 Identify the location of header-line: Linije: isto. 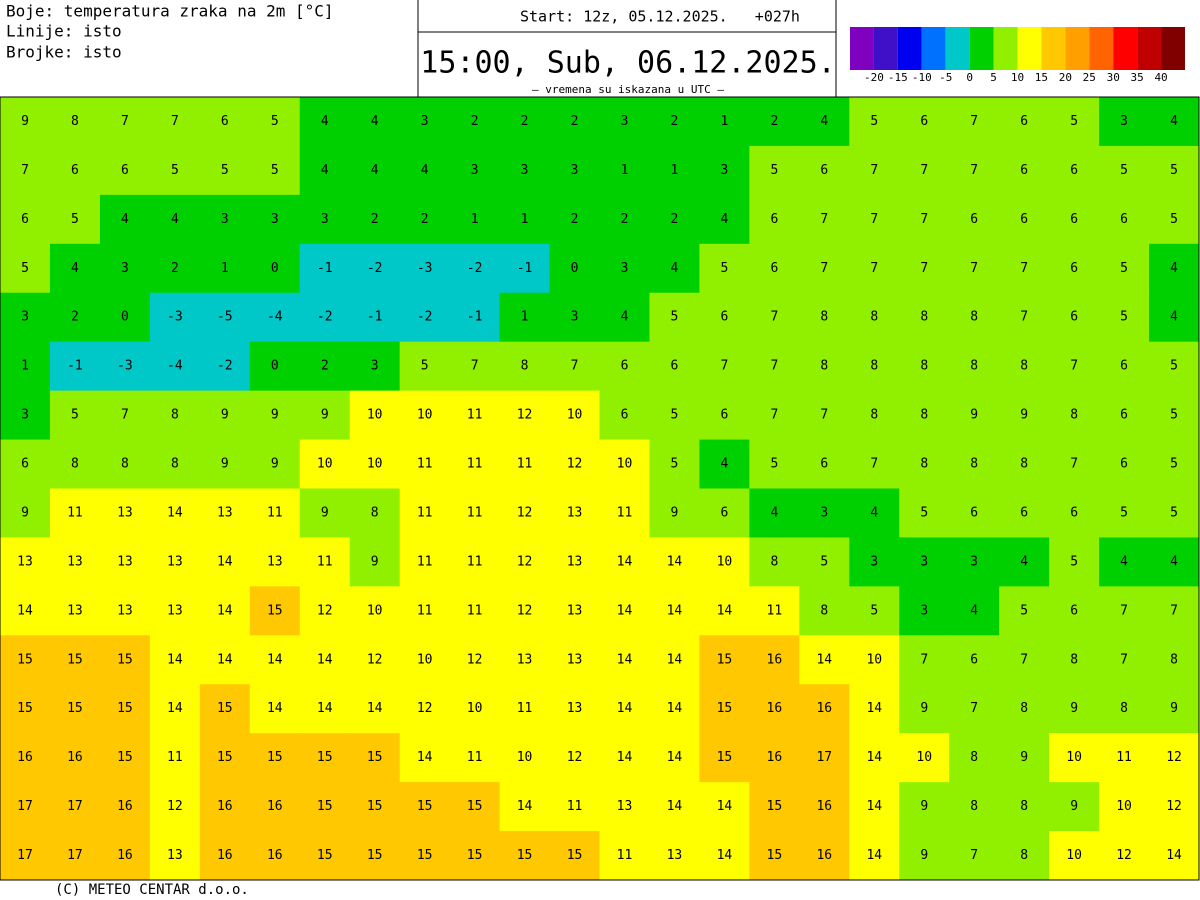
(64, 31).